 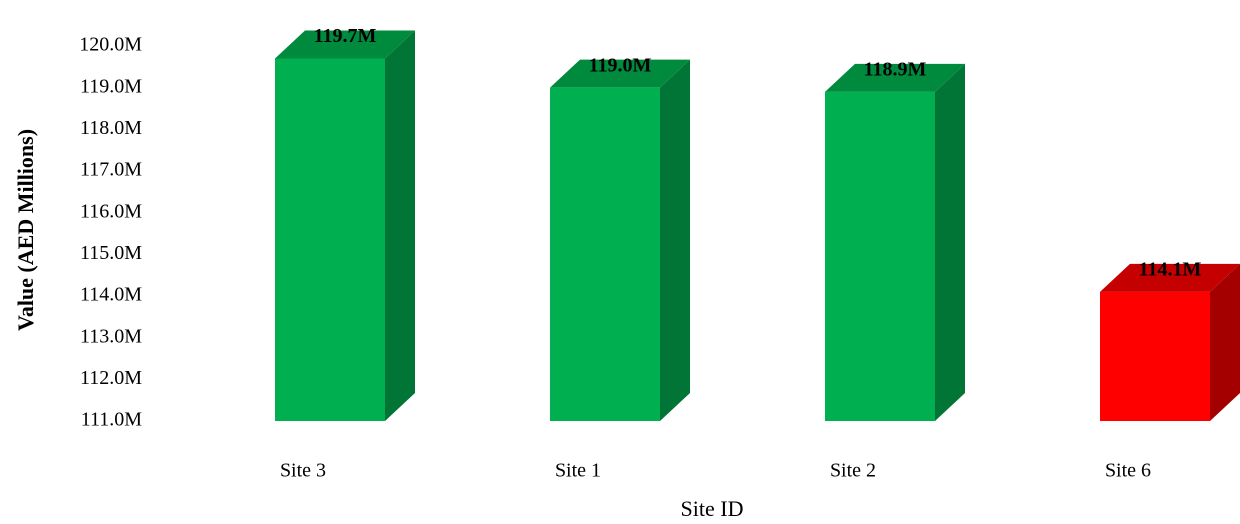 What do you see at coordinates (111, 295) in the screenshot?
I see `y-tick-label: 114.0M` at bounding box center [111, 295].